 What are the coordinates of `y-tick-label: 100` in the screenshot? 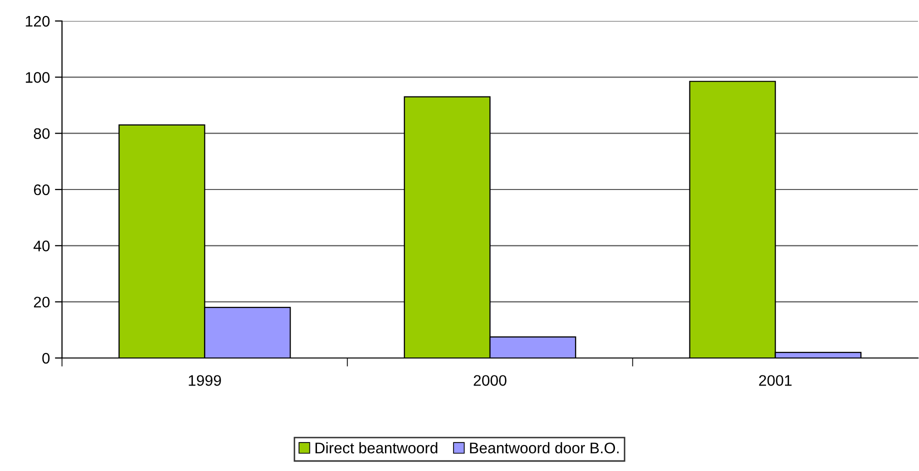 It's located at (38, 77).